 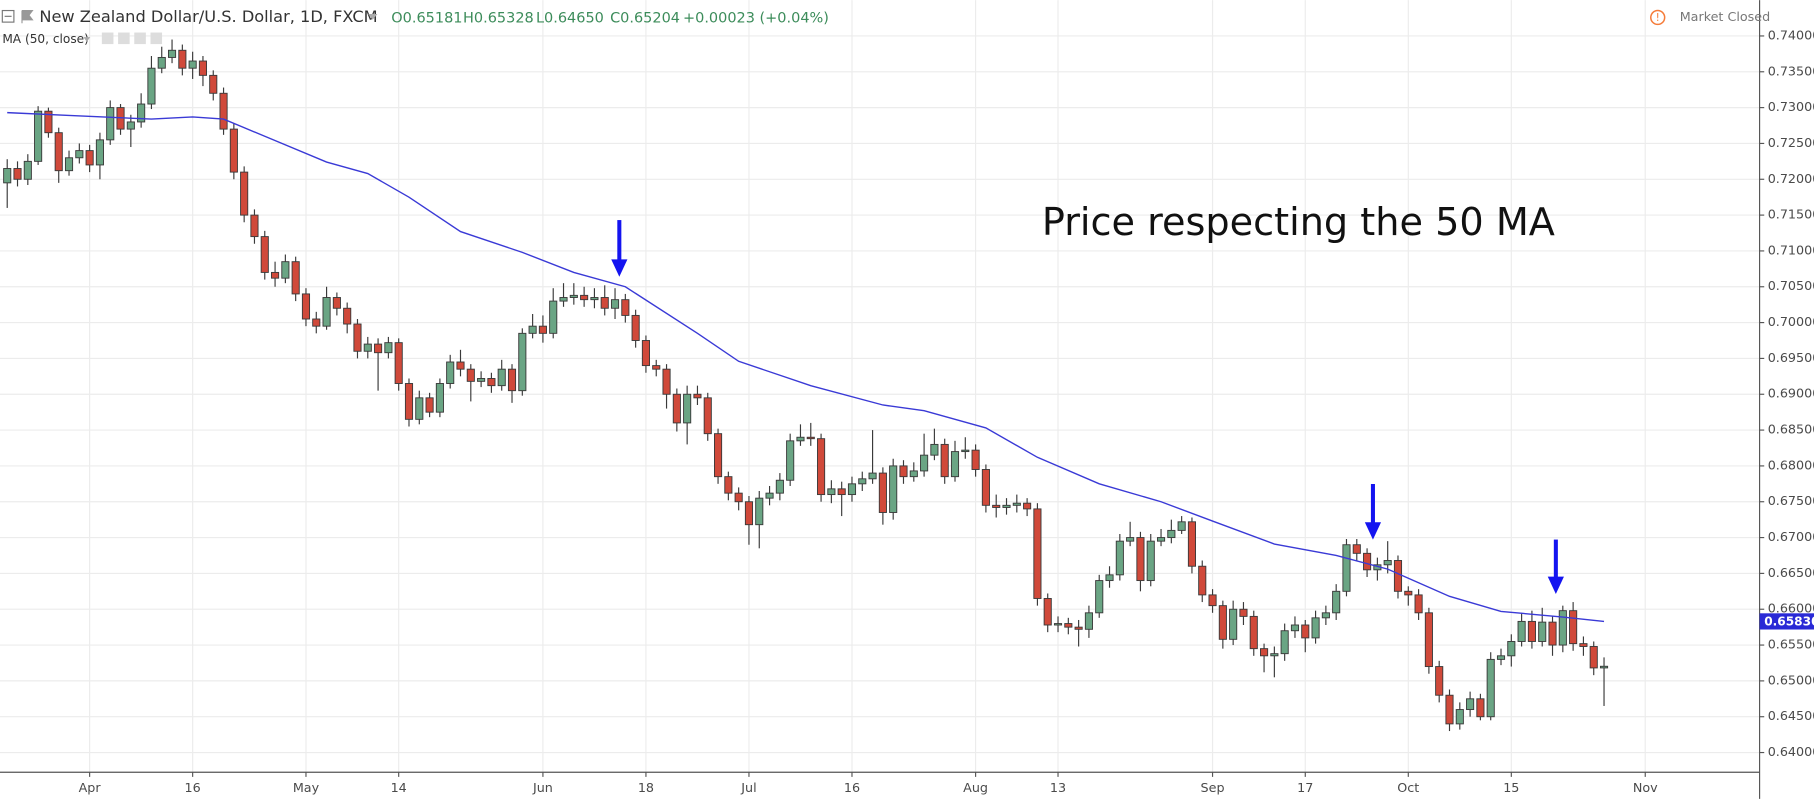 I want to click on price-label: 0.65830, so click(x=1789, y=621).